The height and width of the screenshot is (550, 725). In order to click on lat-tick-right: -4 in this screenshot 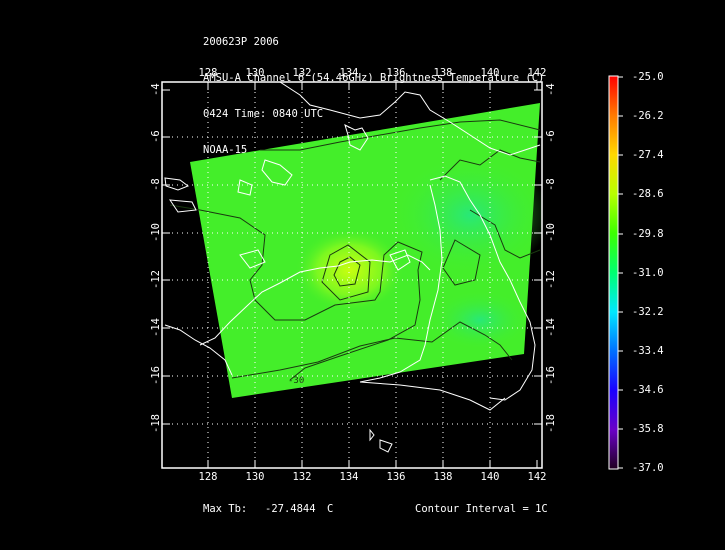, I will do `click(551, 89)`.